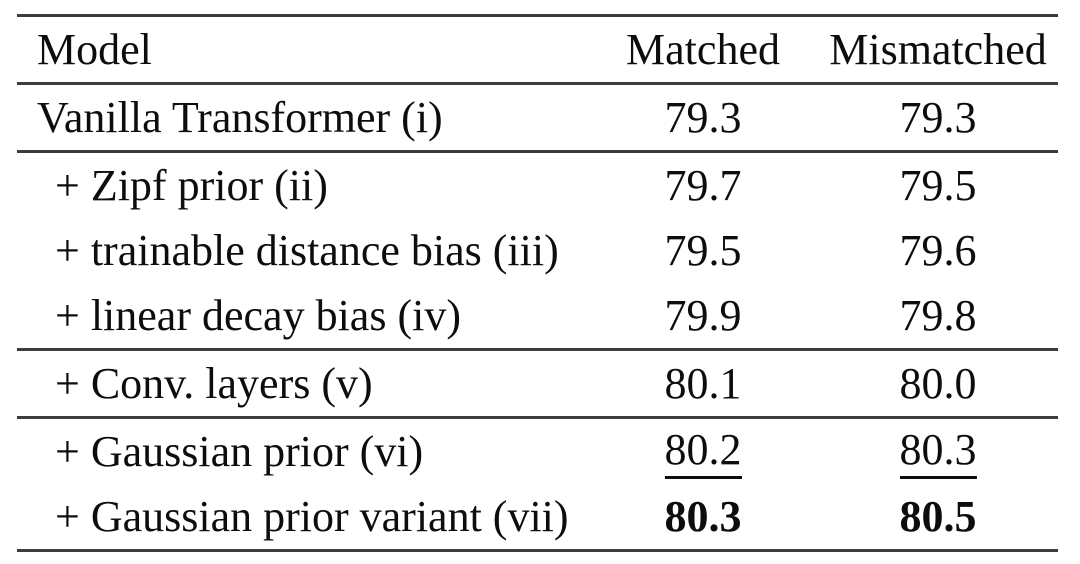 The height and width of the screenshot is (564, 1080). I want to click on table-rule-group1, so click(537, 151).